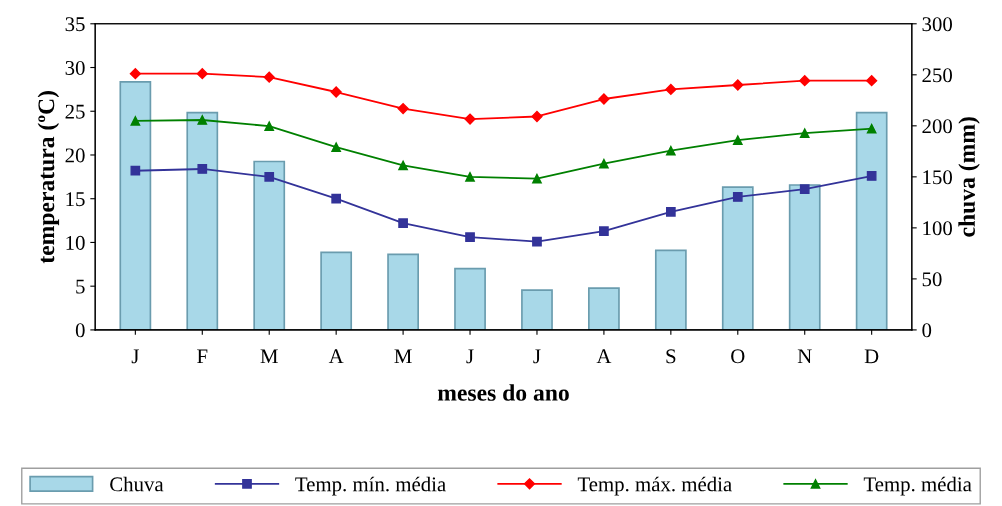 This screenshot has height=506, width=1002. Describe the element at coordinates (503, 392) in the screenshot. I see `x-axis-title: meses do ano` at that location.